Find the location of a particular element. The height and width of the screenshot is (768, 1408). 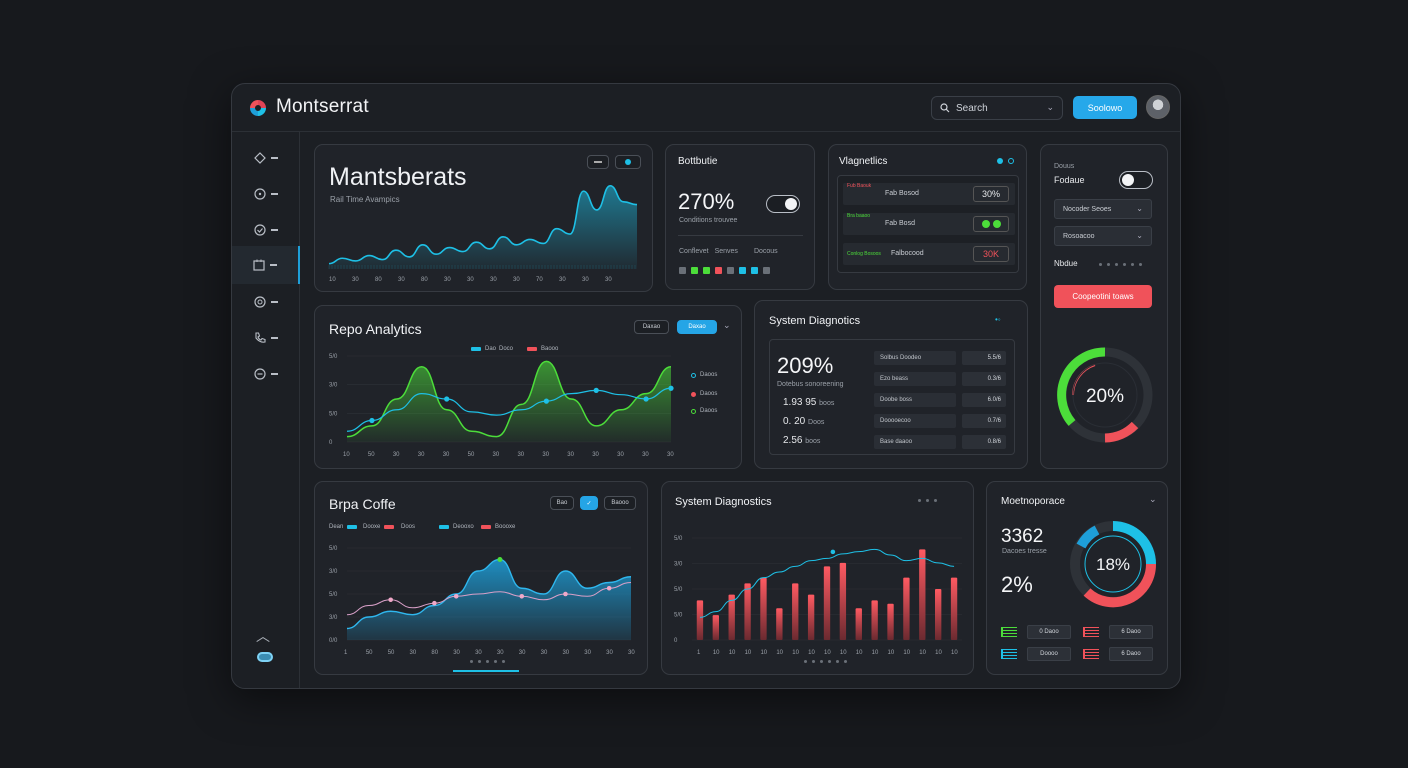

collapse-chevron-icon: ︿ is located at coordinates (263, 636).